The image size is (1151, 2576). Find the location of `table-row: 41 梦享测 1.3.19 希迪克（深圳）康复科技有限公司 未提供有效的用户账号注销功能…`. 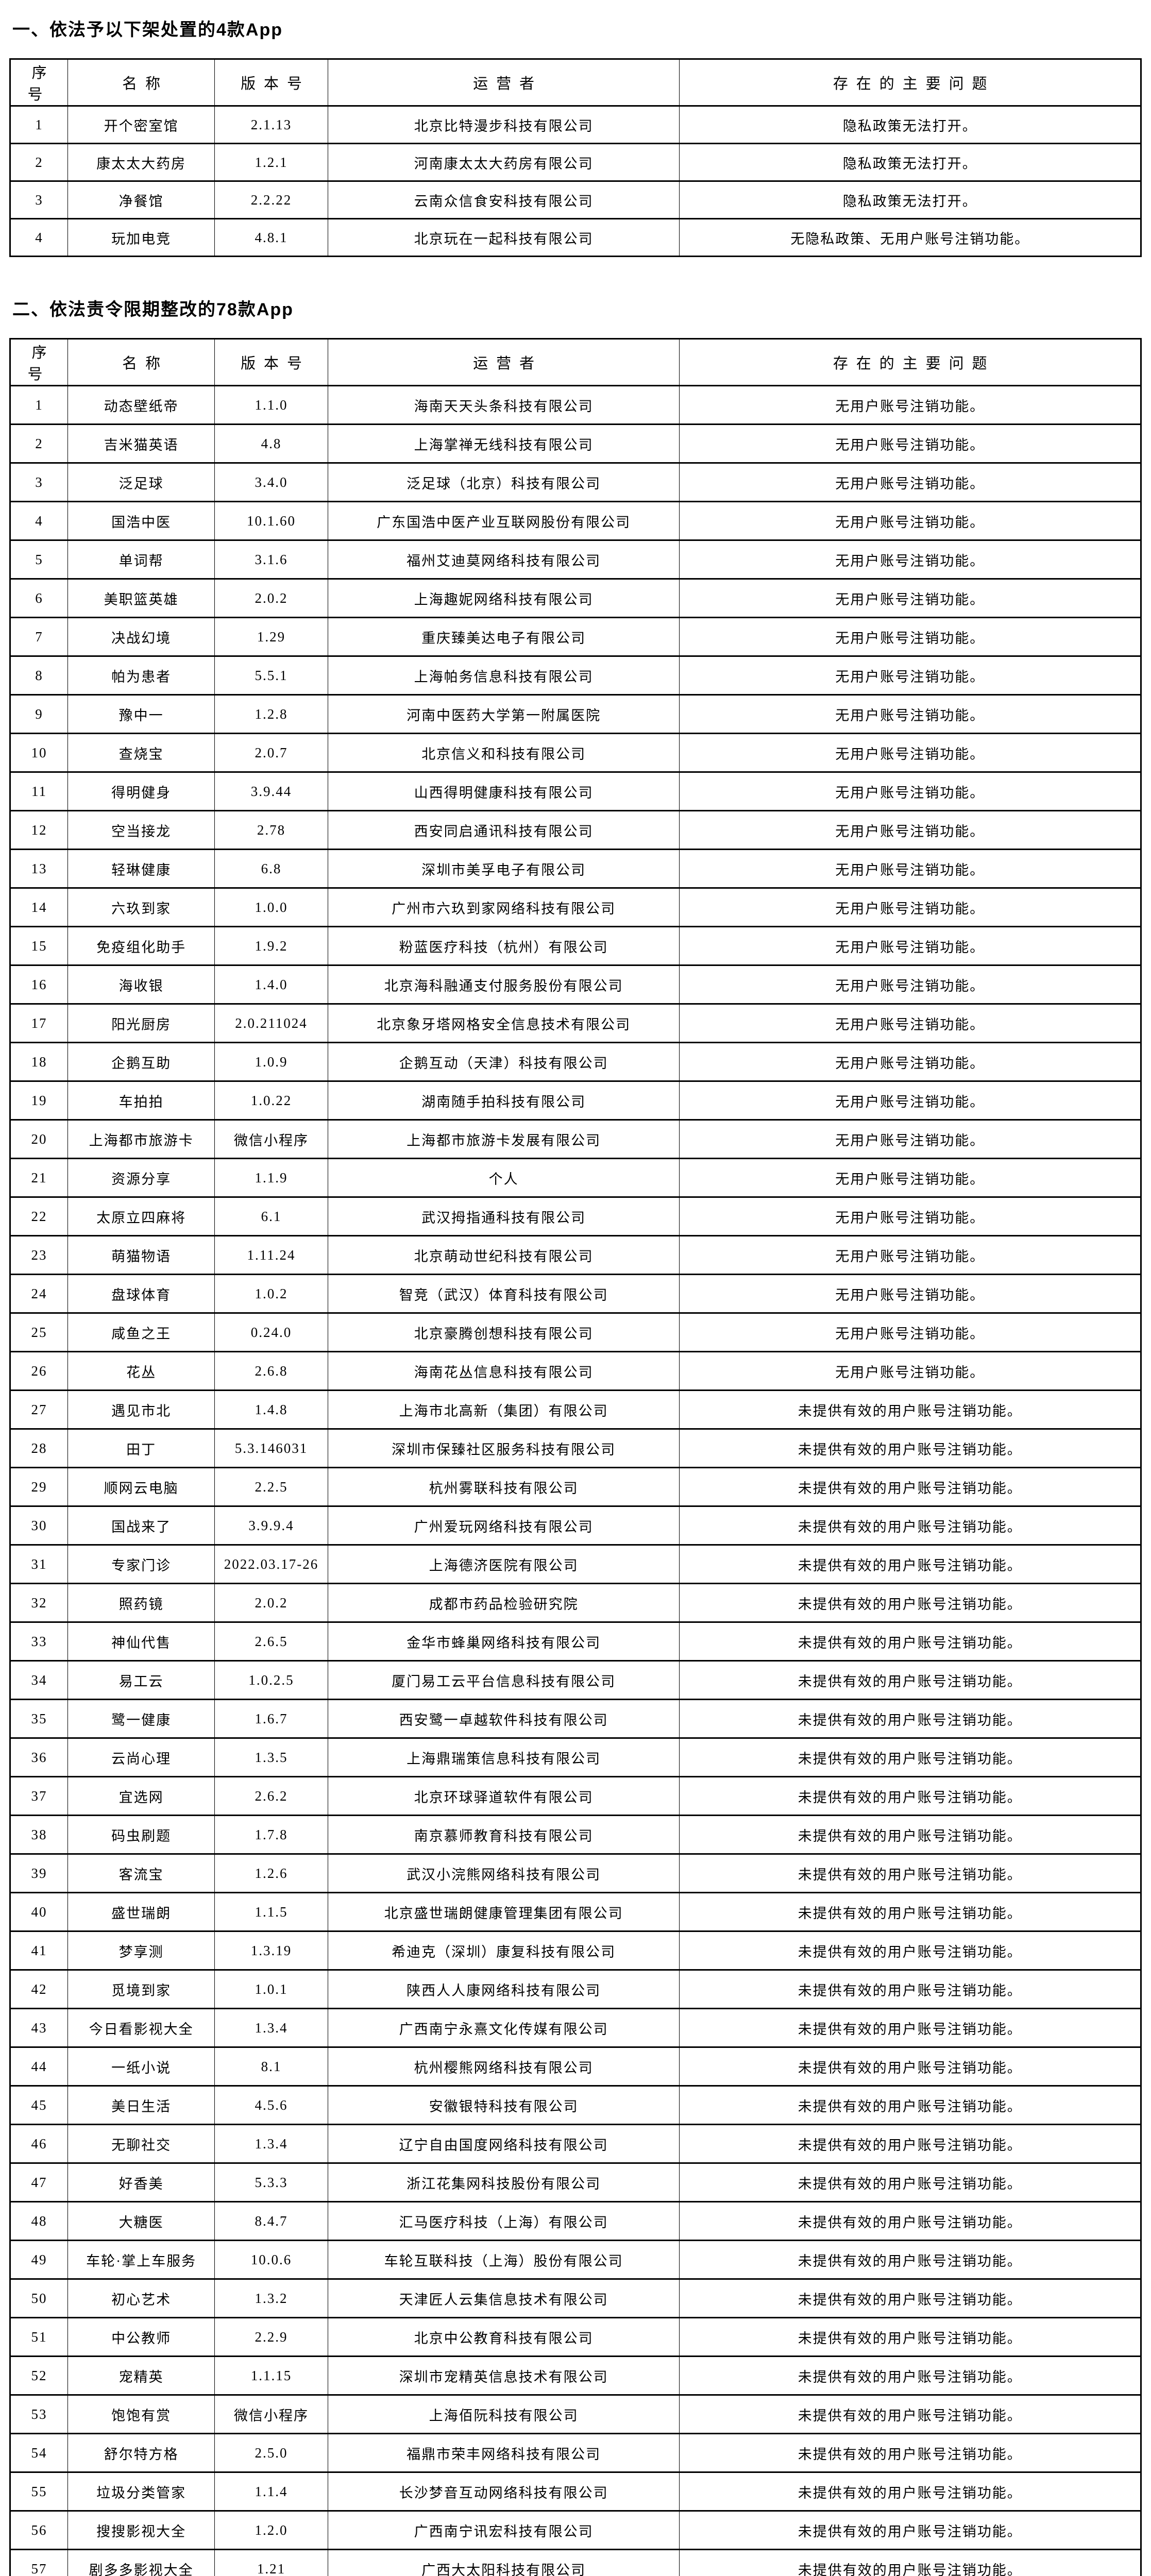

table-row: 41 梦享测 1.3.19 希迪克（深圳）康复科技有限公司 未提供有效的用户账号注销功能… is located at coordinates (575, 1950).